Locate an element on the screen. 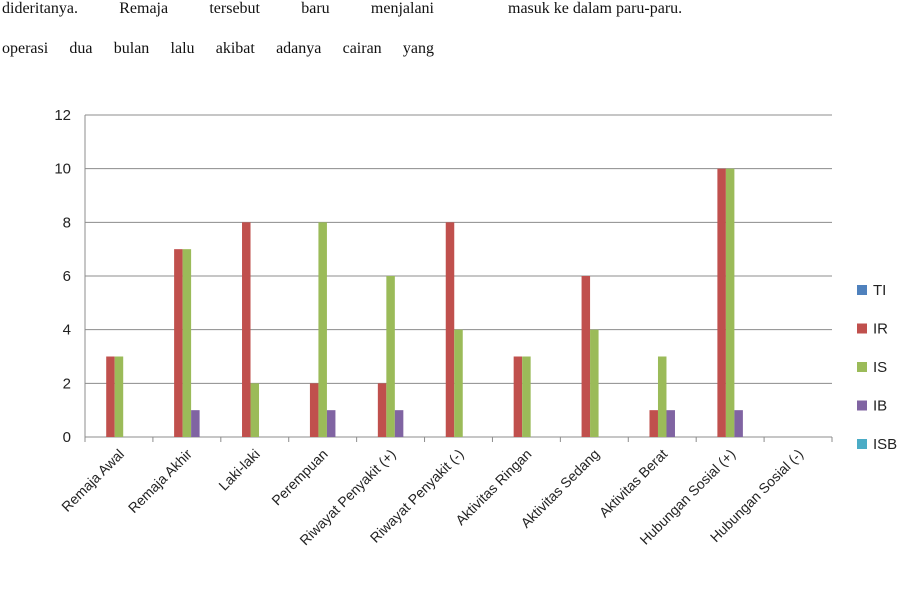  legend-label: TI is located at coordinates (879, 290).